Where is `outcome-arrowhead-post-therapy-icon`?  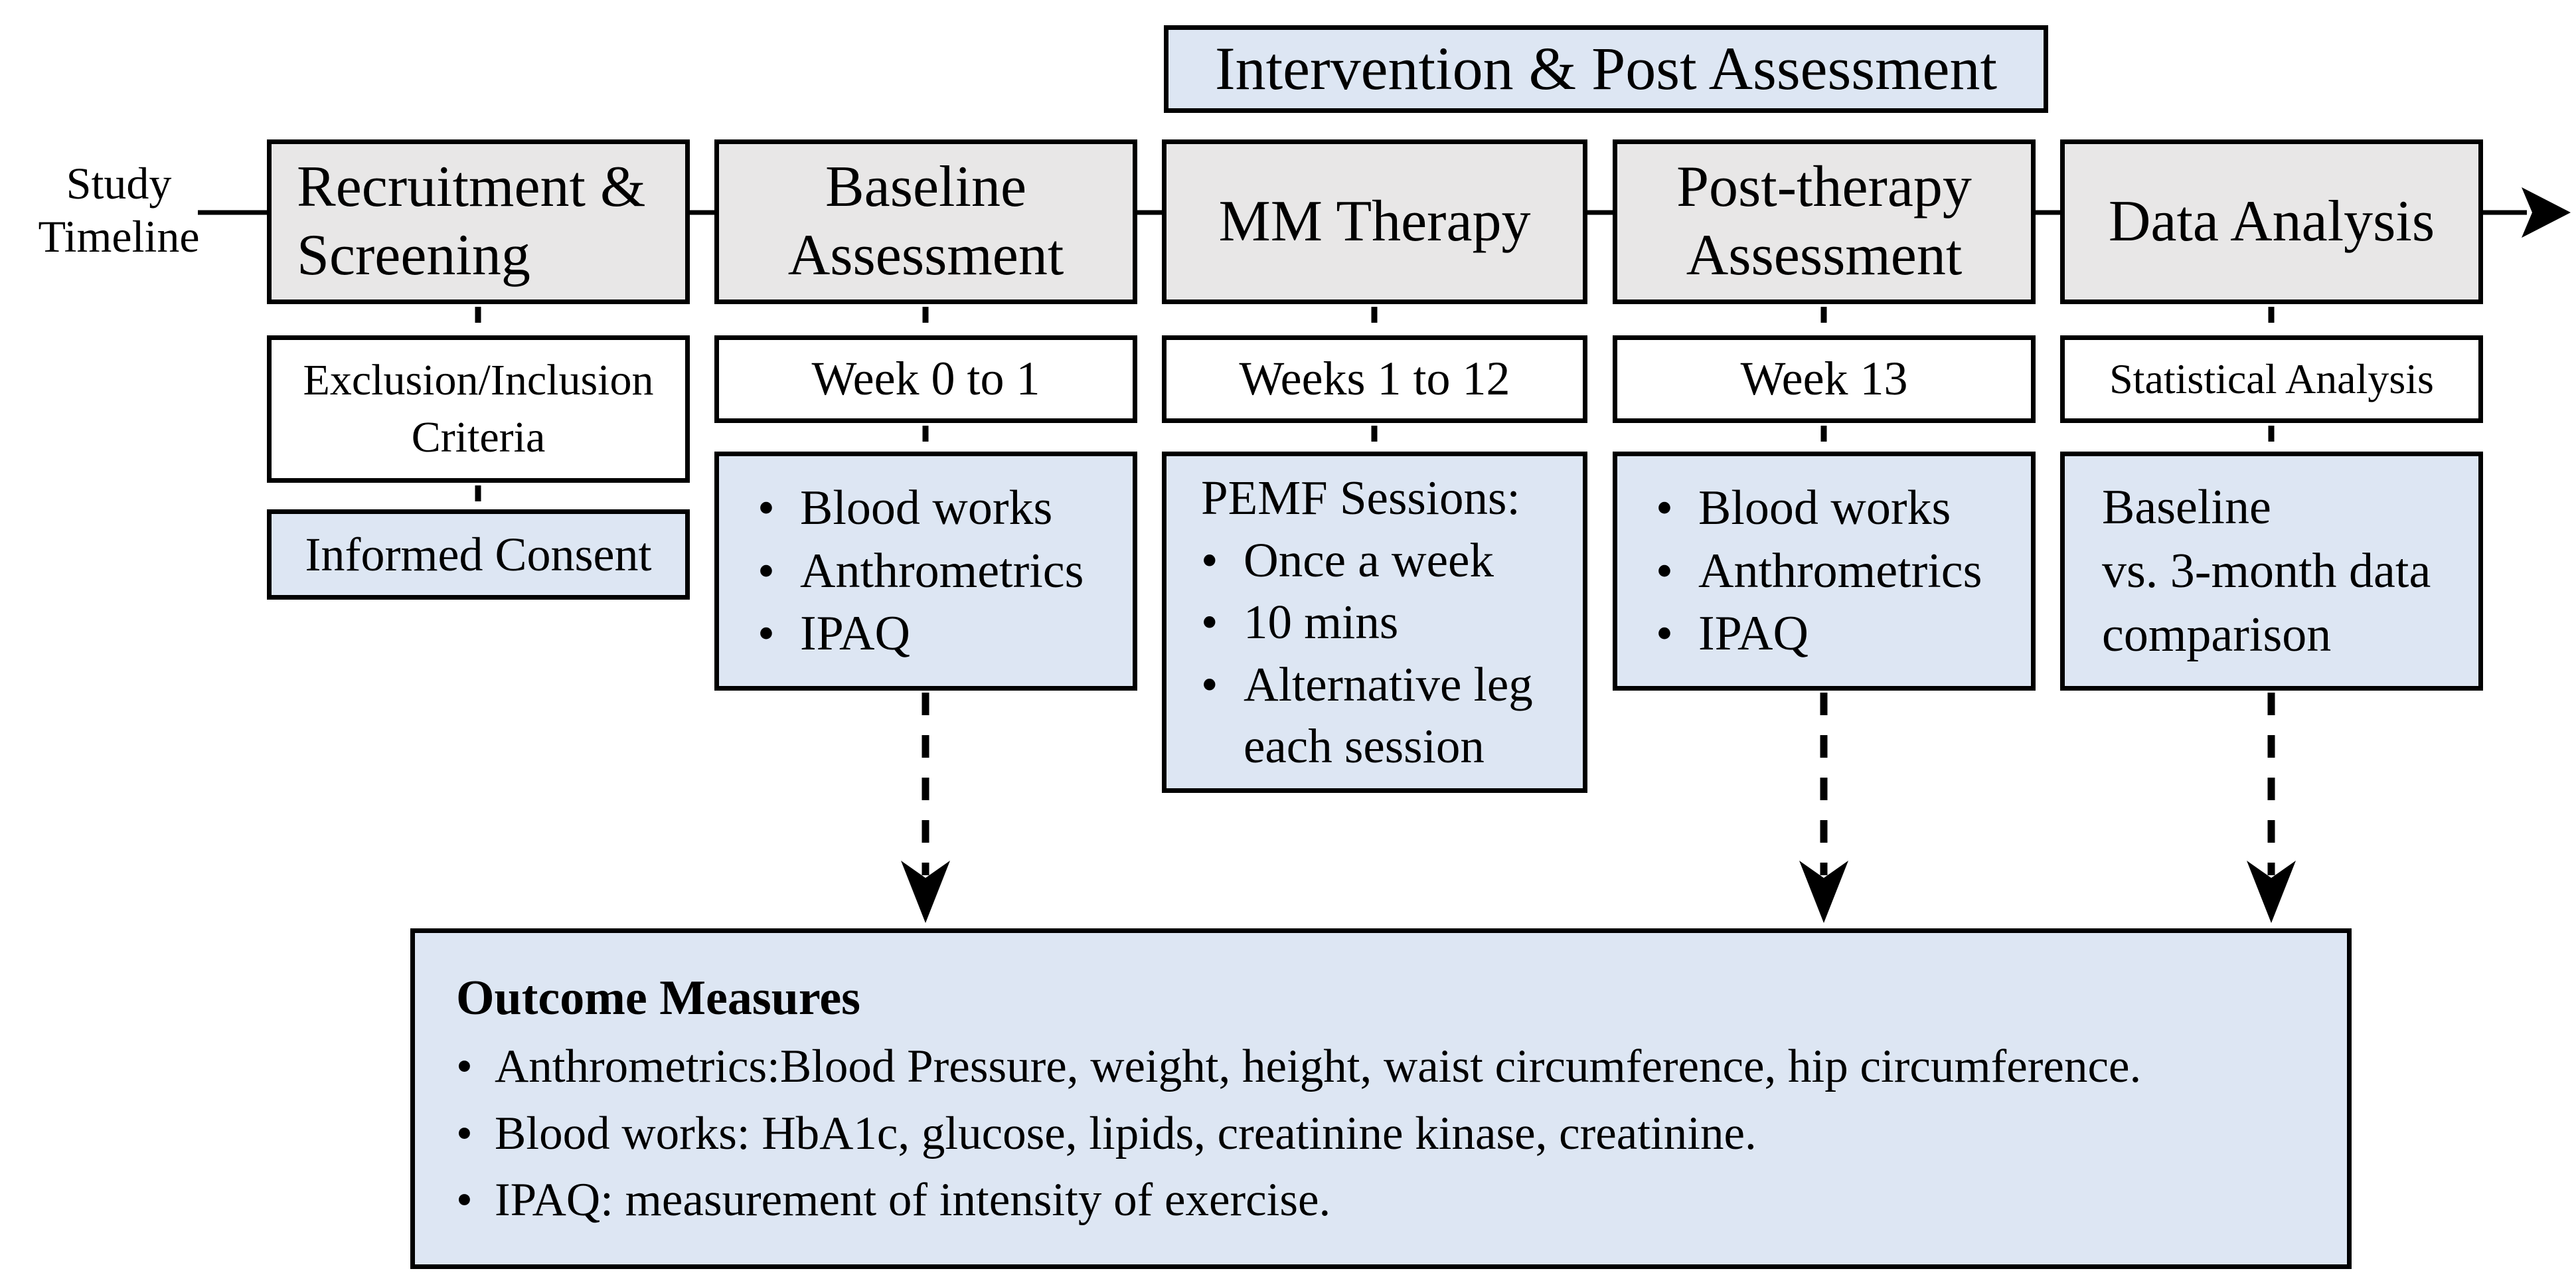 outcome-arrowhead-post-therapy-icon is located at coordinates (1823, 892).